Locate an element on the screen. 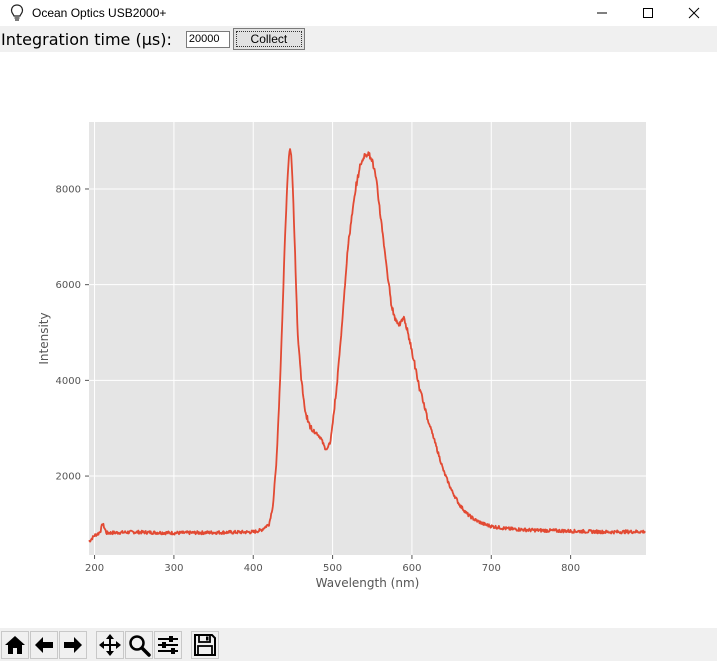 Image resolution: width=717 pixels, height=661 pixels. back-button is located at coordinates (44, 644).